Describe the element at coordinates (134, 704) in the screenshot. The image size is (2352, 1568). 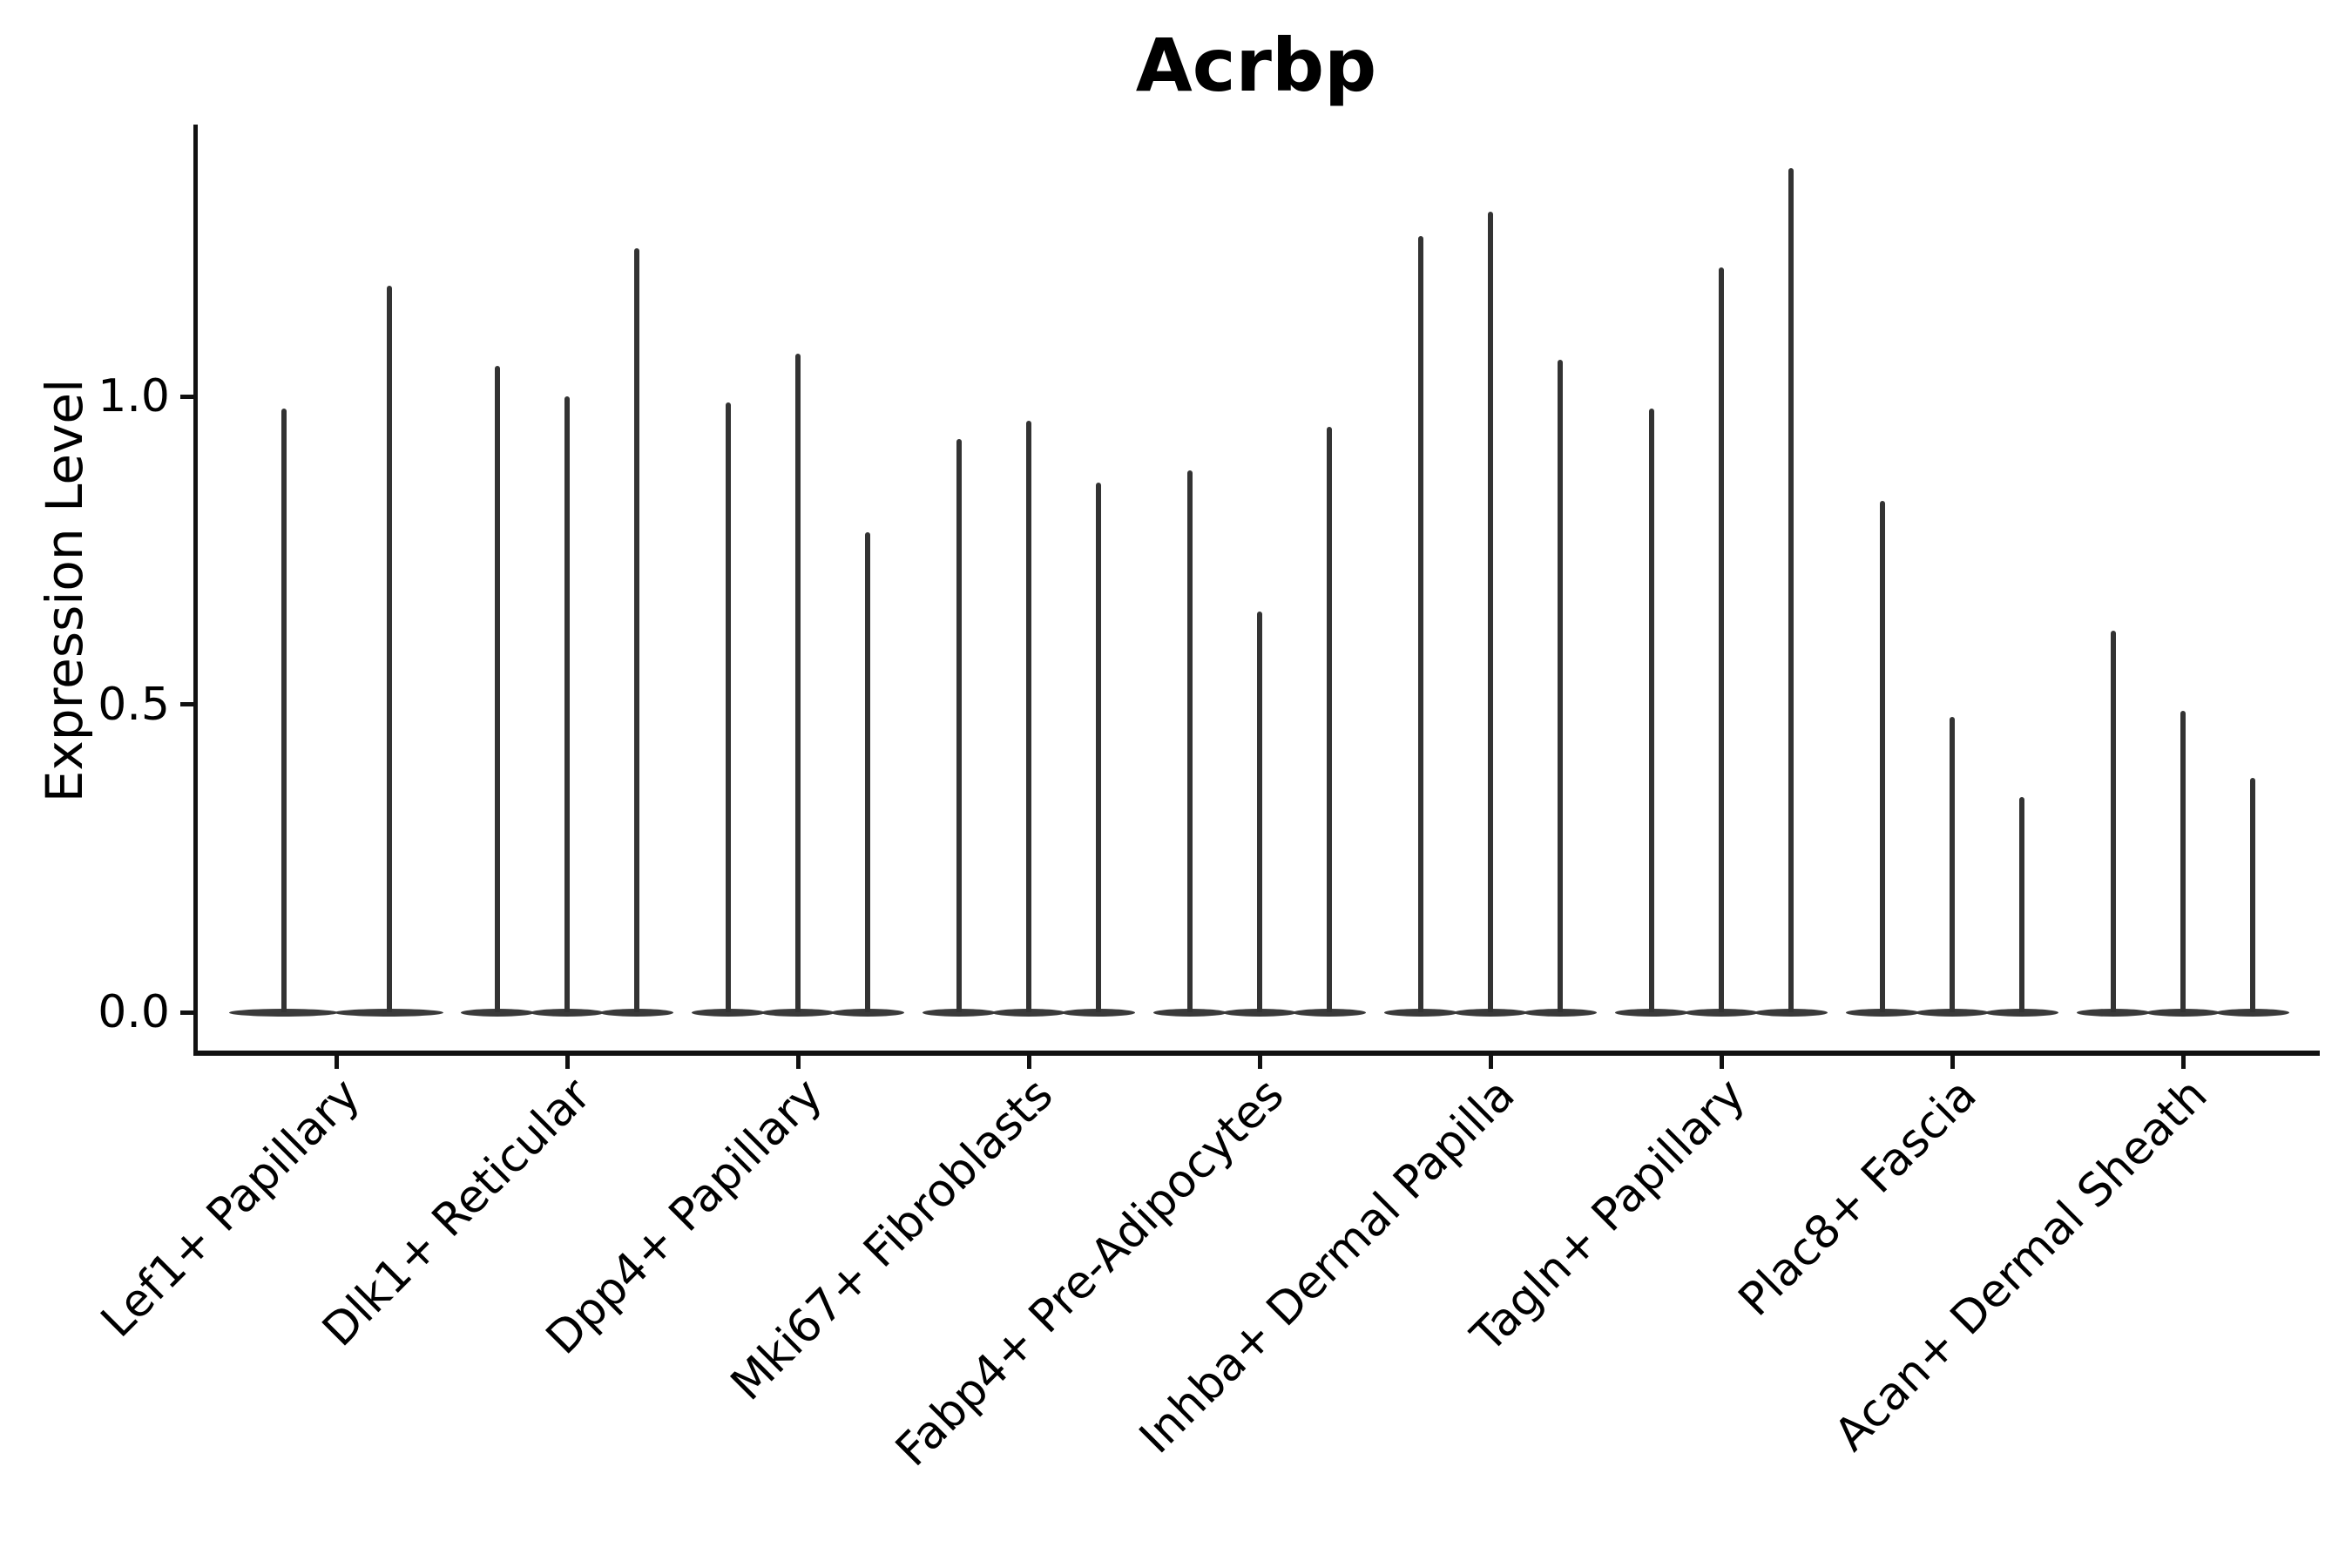
I see `y-tick-label: 0.5` at that location.